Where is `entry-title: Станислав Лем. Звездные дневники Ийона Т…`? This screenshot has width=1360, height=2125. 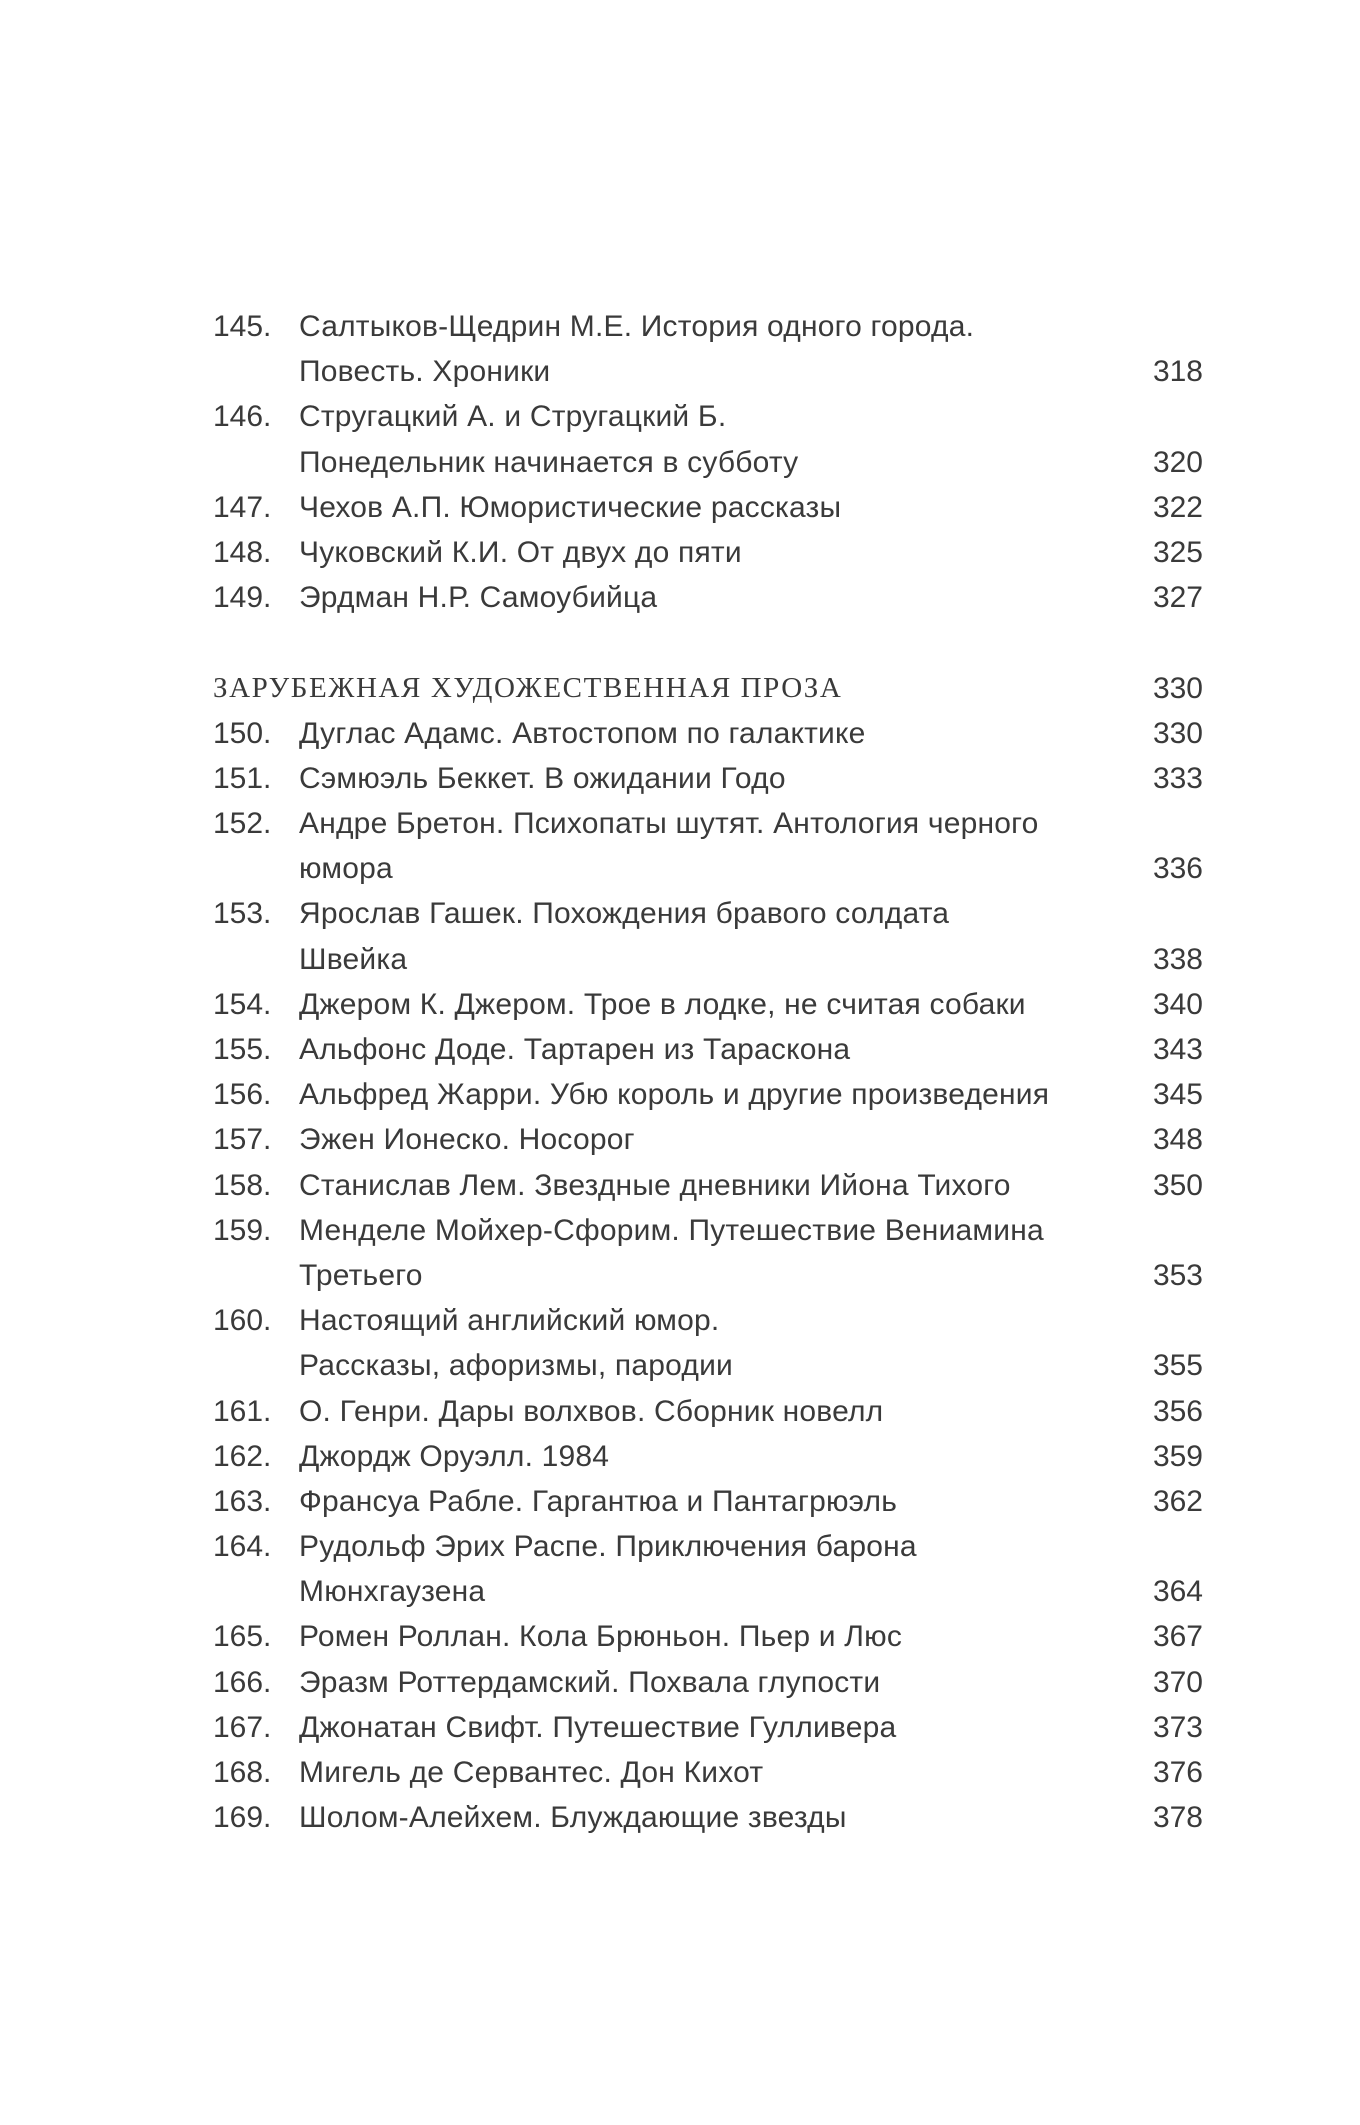 entry-title: Станислав Лем. Звездные дневники Ийона Т… is located at coordinates (655, 1185).